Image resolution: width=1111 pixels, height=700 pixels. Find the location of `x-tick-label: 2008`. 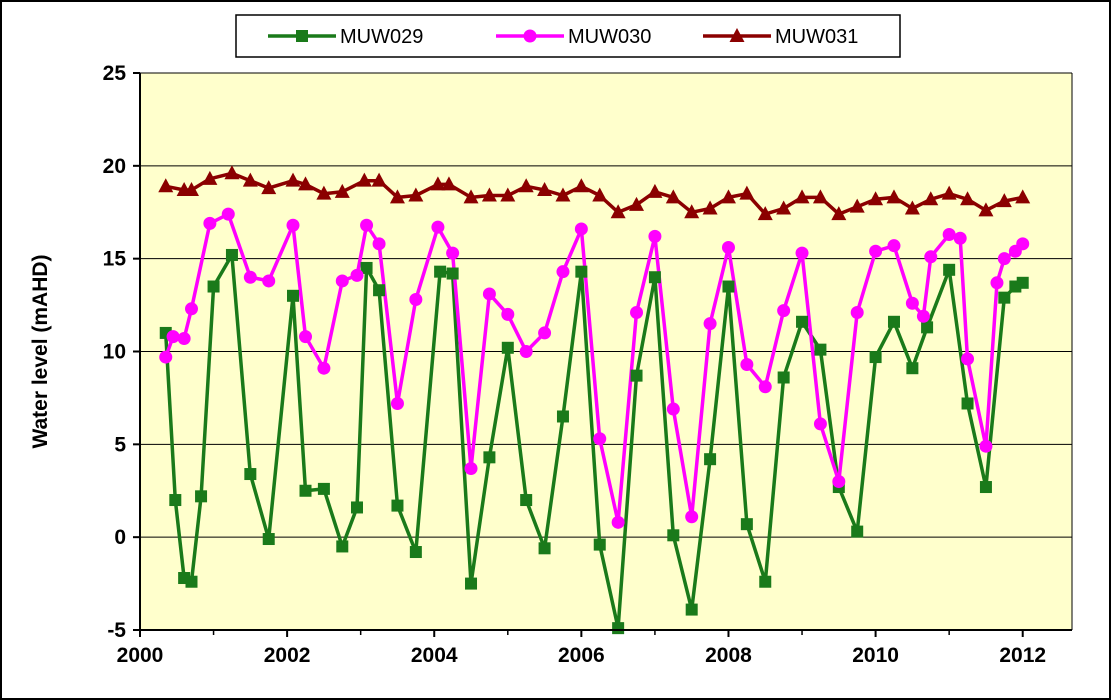

x-tick-label: 2008 is located at coordinates (728, 655).